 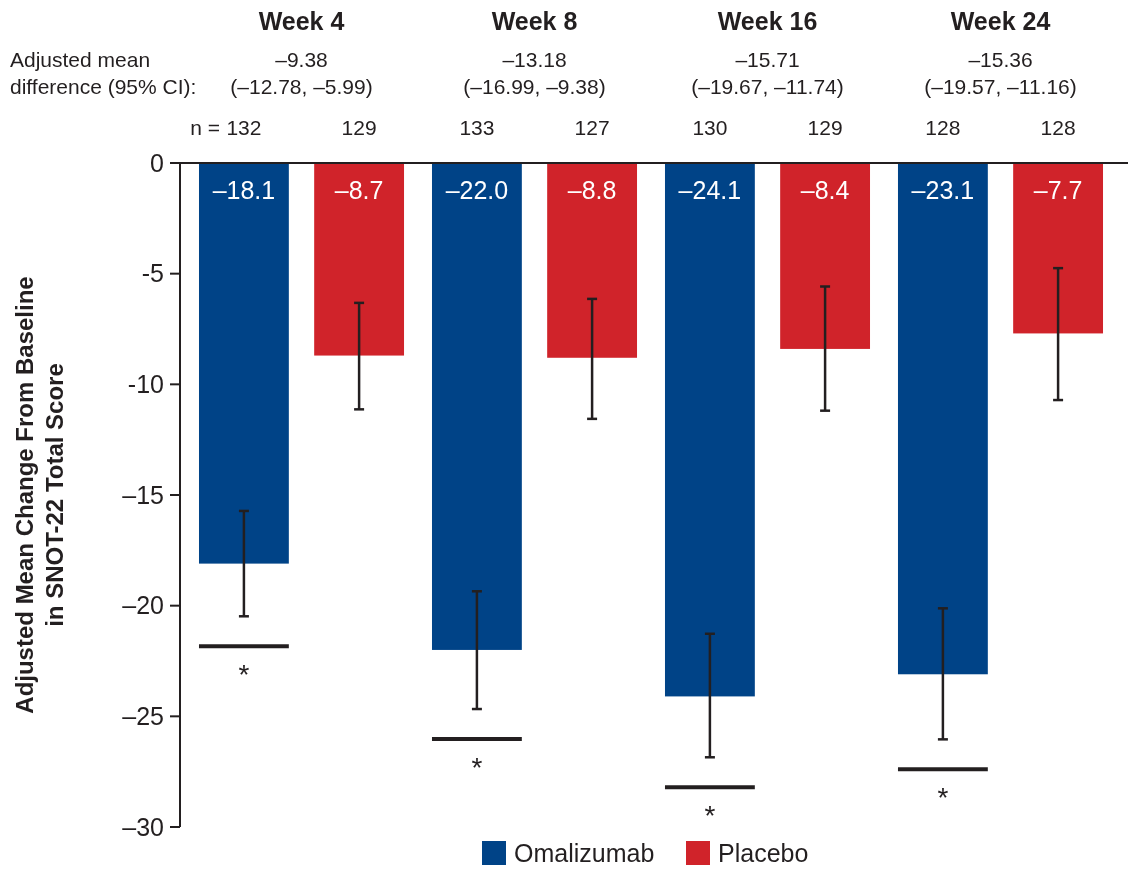 What do you see at coordinates (301, 21) in the screenshot?
I see `x-tick-label: Week 4` at bounding box center [301, 21].